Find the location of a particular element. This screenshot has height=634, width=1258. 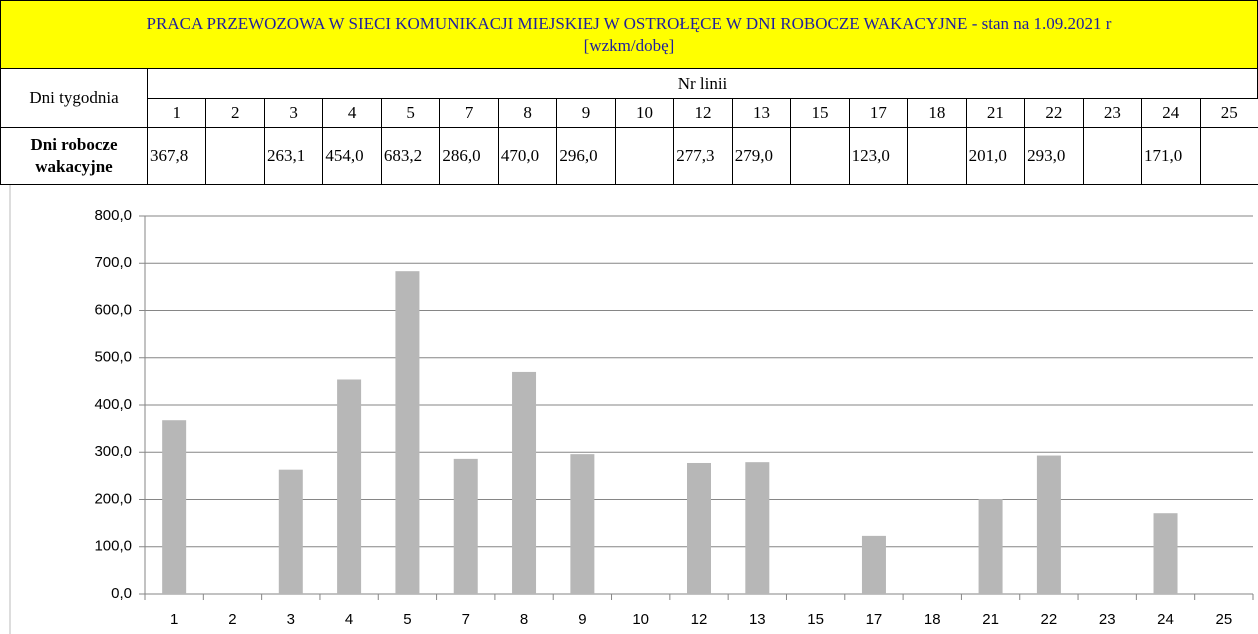

column-header: 23 is located at coordinates (1112, 113).